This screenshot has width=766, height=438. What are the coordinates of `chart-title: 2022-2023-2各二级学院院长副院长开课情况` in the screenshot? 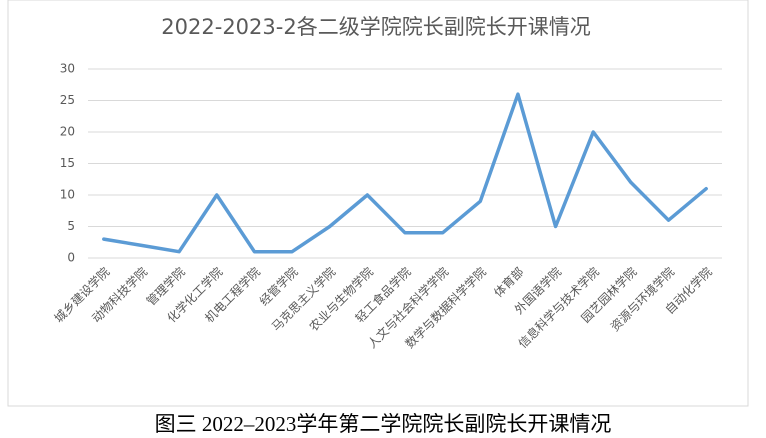 It's located at (375, 27).